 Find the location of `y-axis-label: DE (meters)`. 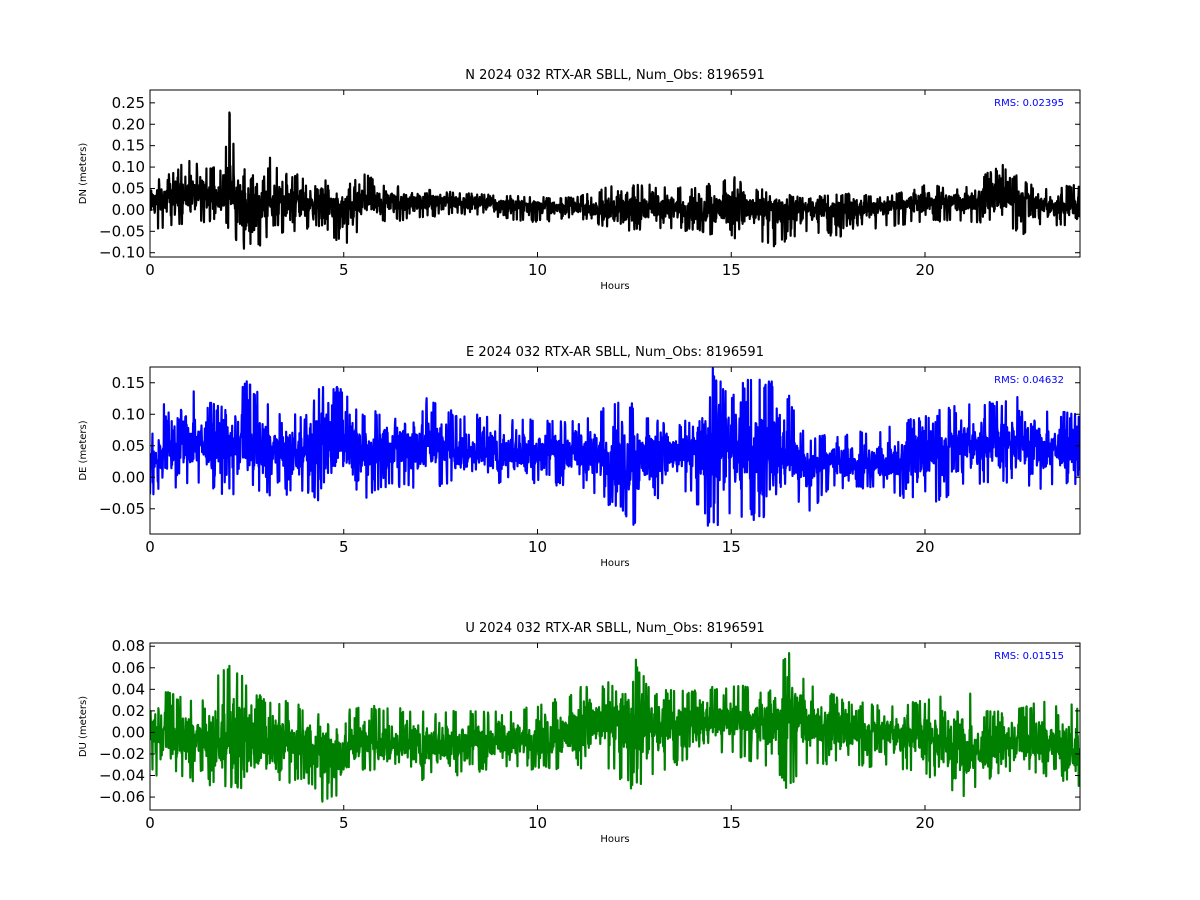

y-axis-label: DE (meters) is located at coordinates (83, 450).